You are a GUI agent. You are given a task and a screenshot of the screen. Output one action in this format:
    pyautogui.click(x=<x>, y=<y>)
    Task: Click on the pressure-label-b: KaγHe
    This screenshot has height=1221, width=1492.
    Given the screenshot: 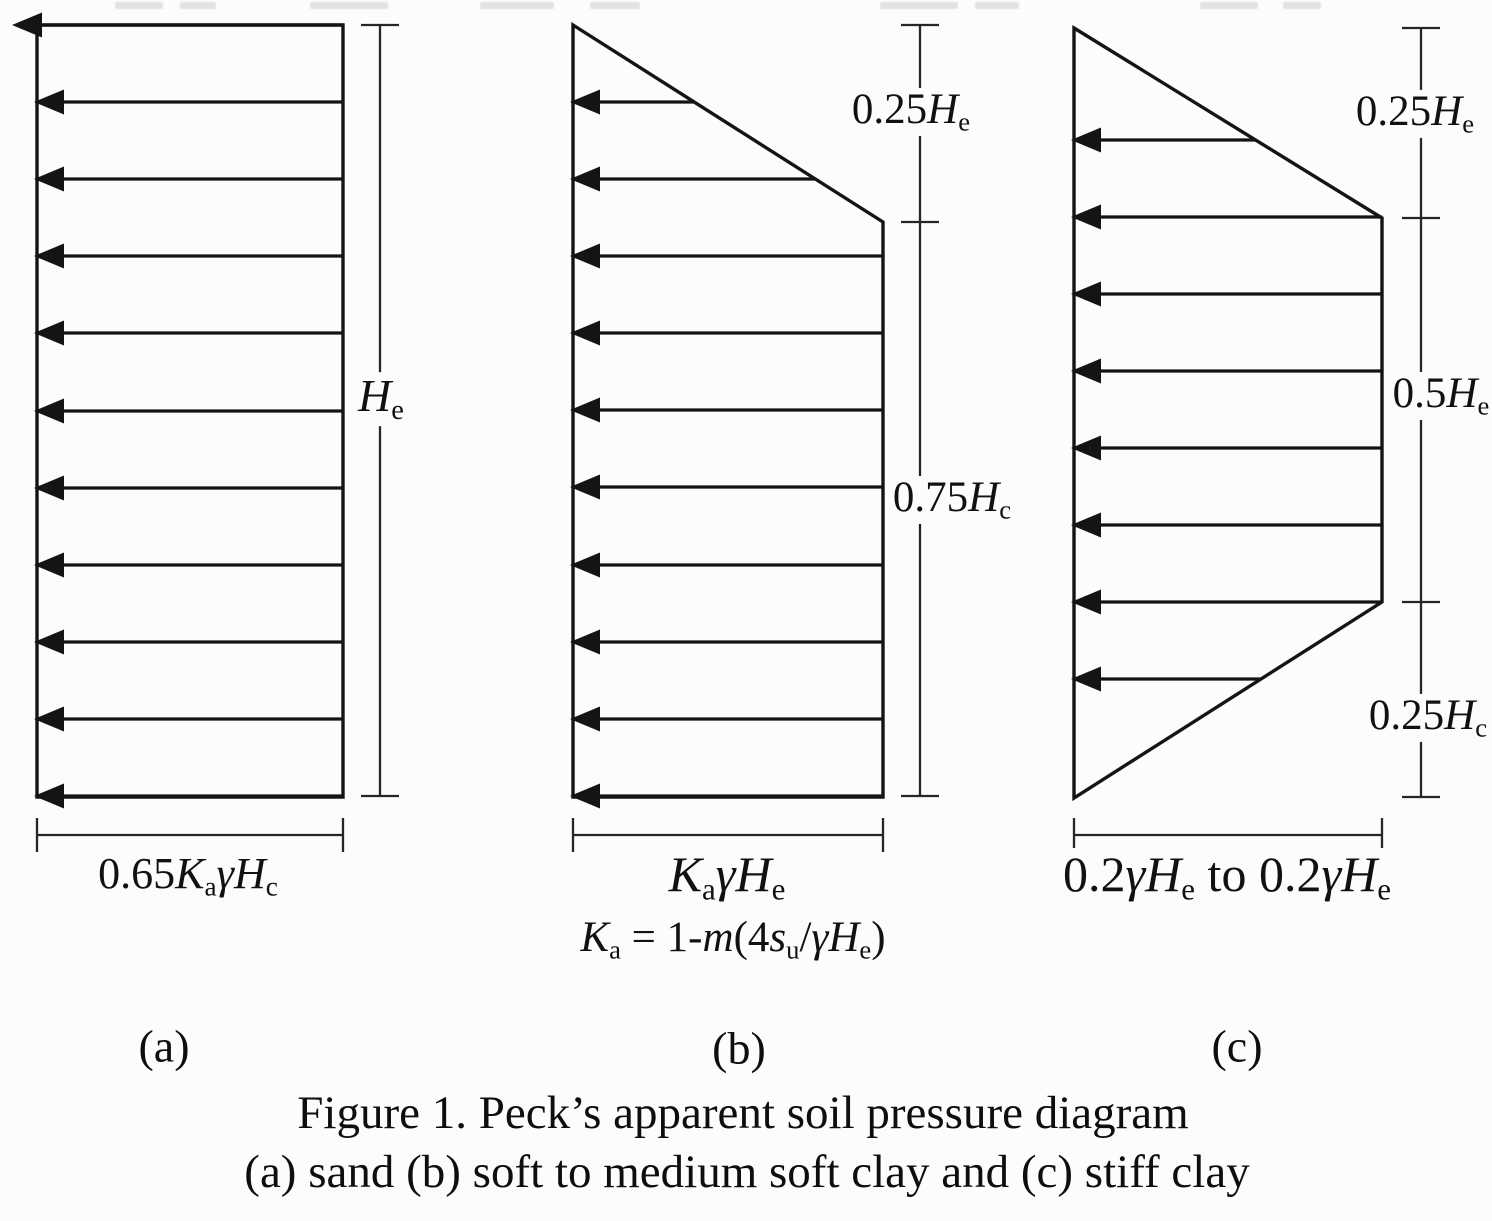 What is the action you would take?
    pyautogui.click(x=727, y=877)
    